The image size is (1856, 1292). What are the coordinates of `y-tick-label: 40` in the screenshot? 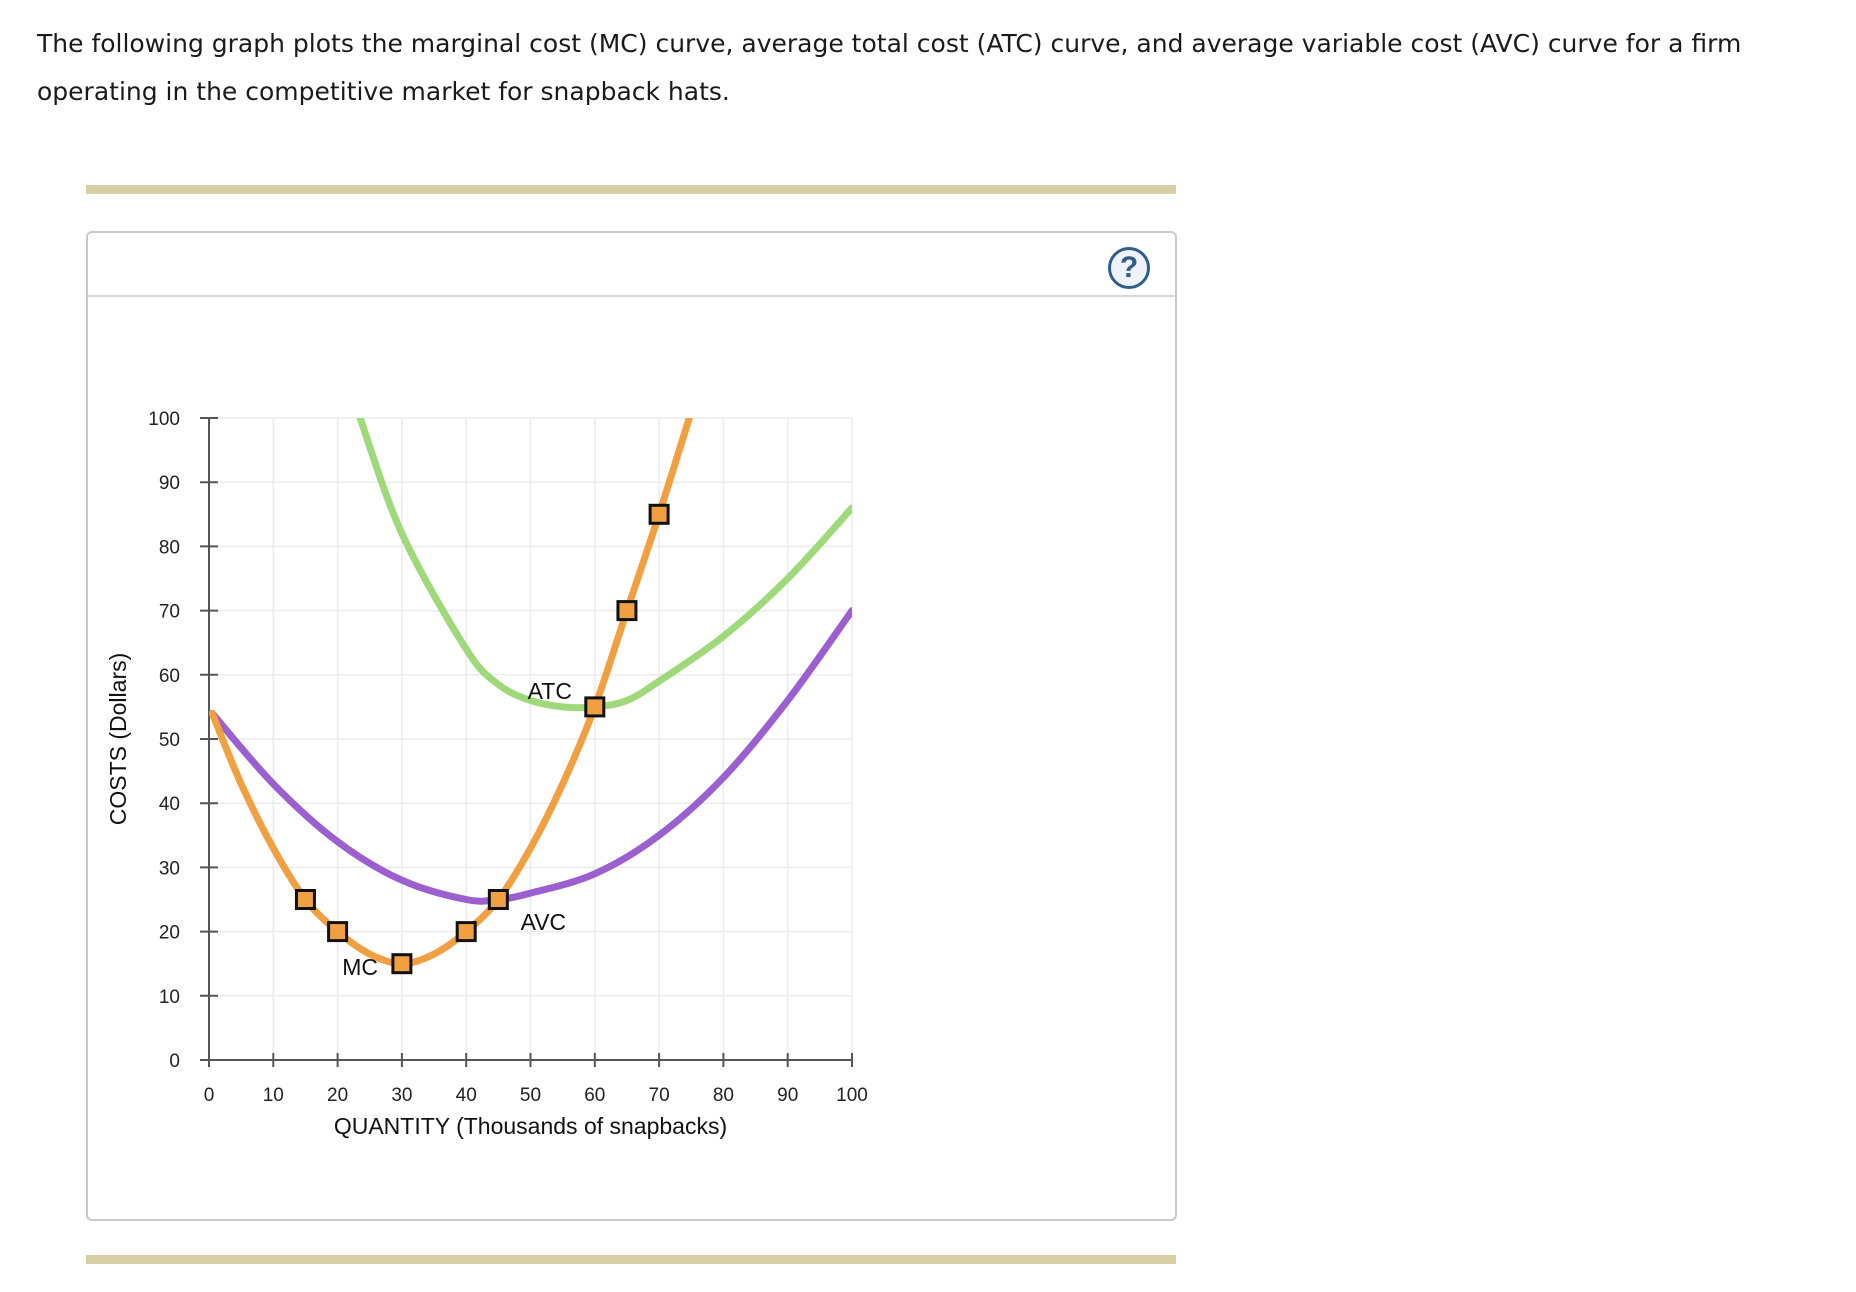 It's located at (169, 804).